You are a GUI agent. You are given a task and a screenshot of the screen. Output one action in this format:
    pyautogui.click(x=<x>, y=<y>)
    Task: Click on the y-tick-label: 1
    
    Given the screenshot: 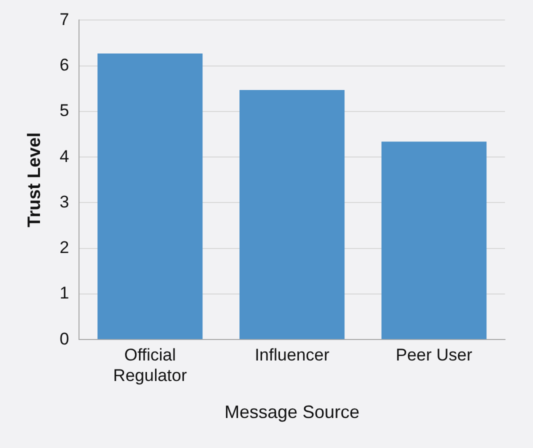 What is the action you would take?
    pyautogui.click(x=65, y=293)
    